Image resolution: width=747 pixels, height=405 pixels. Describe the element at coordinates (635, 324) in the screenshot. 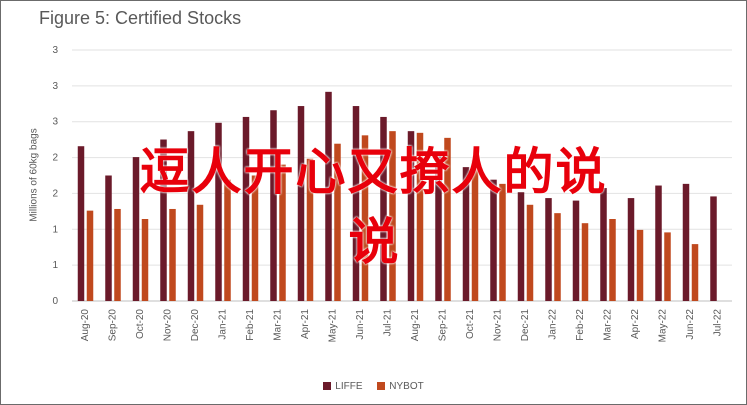

I see `x-tick-label: Apr-22` at that location.